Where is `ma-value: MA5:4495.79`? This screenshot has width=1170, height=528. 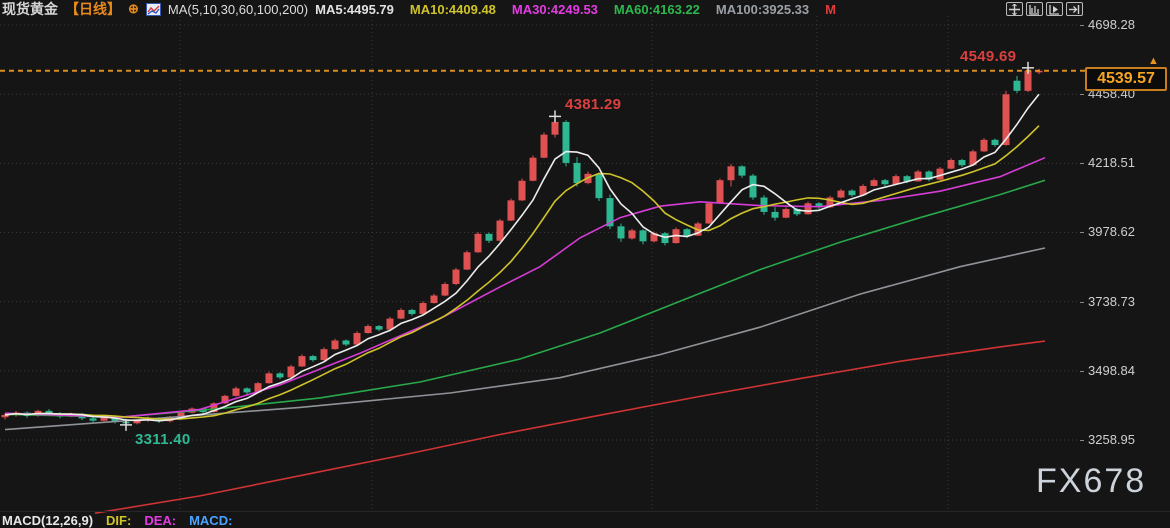
ma-value: MA5:4495.79 is located at coordinates (354, 9).